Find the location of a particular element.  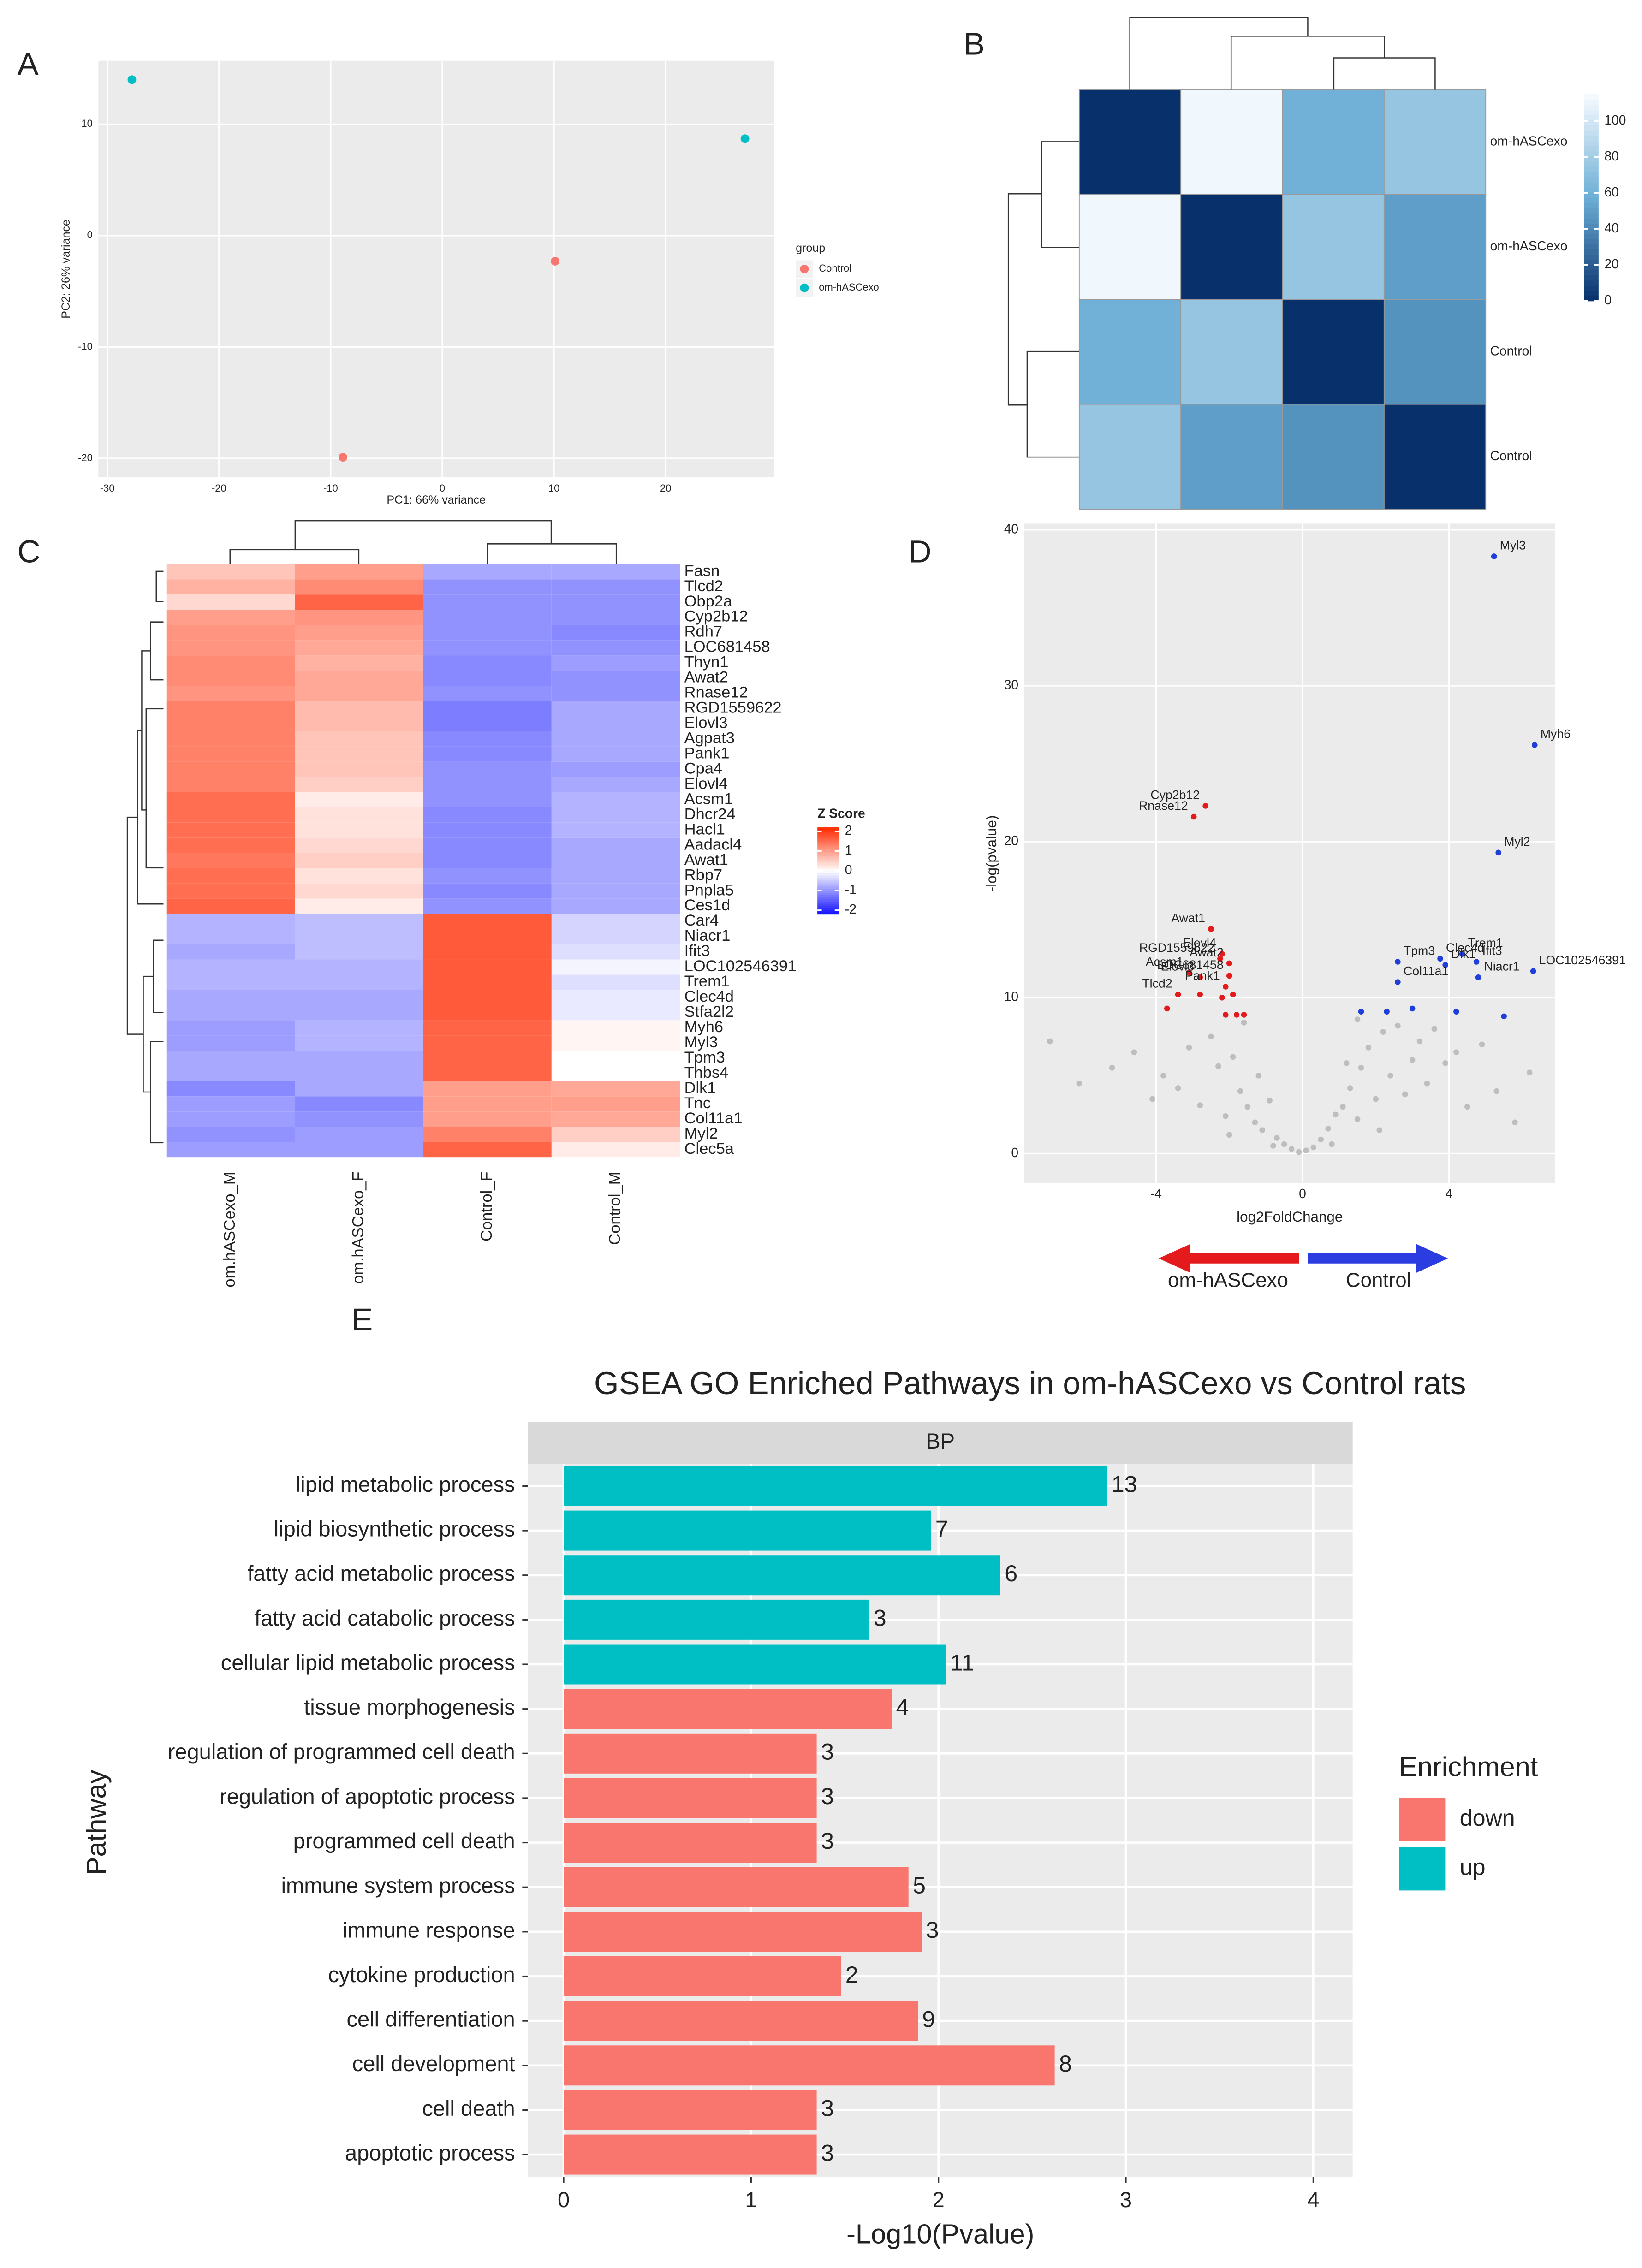

point-label: LOC681458 is located at coordinates (1191, 965).